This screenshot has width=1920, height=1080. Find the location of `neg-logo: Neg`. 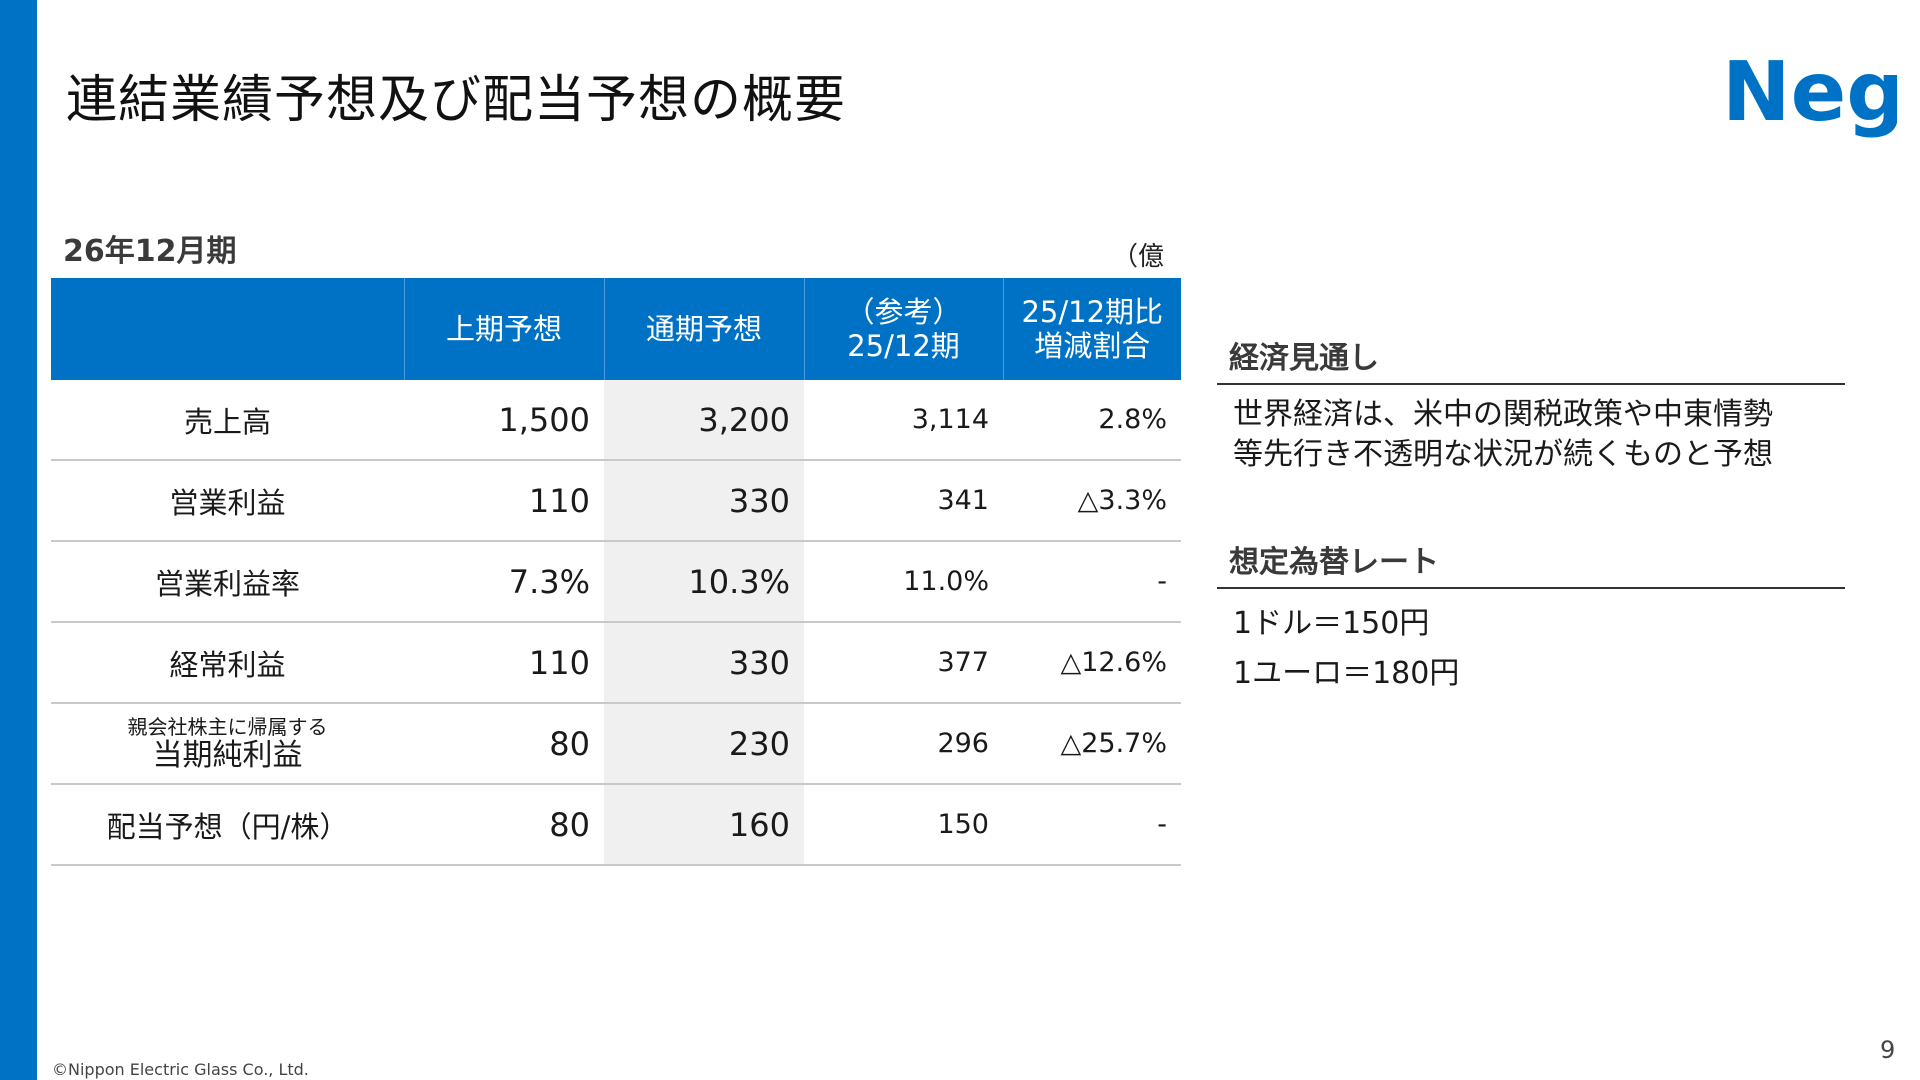

neg-logo: Neg is located at coordinates (1809, 93).